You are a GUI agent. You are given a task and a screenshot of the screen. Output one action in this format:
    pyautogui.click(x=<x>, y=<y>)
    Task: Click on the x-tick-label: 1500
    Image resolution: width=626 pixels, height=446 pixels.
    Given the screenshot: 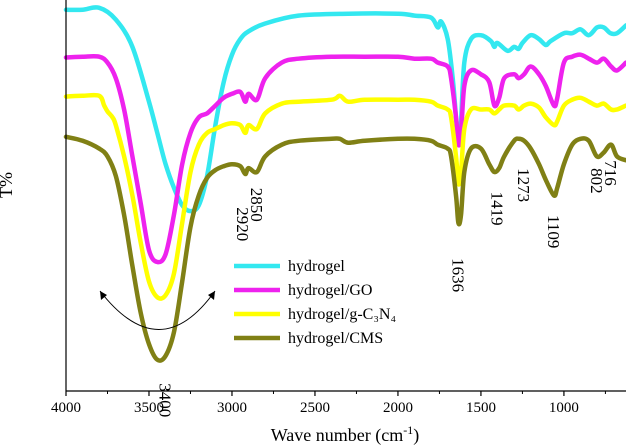 What is the action you would take?
    pyautogui.click(x=481, y=408)
    